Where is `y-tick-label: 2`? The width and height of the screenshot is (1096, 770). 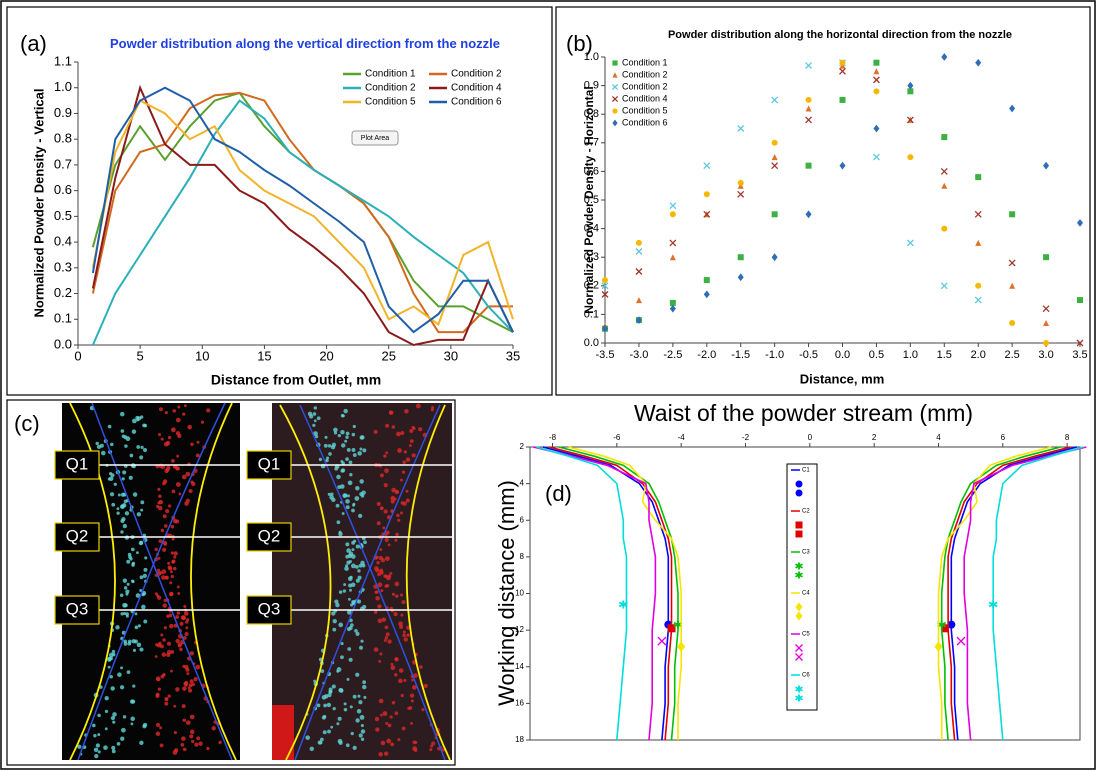
y-tick-label: 2 is located at coordinates (522, 446).